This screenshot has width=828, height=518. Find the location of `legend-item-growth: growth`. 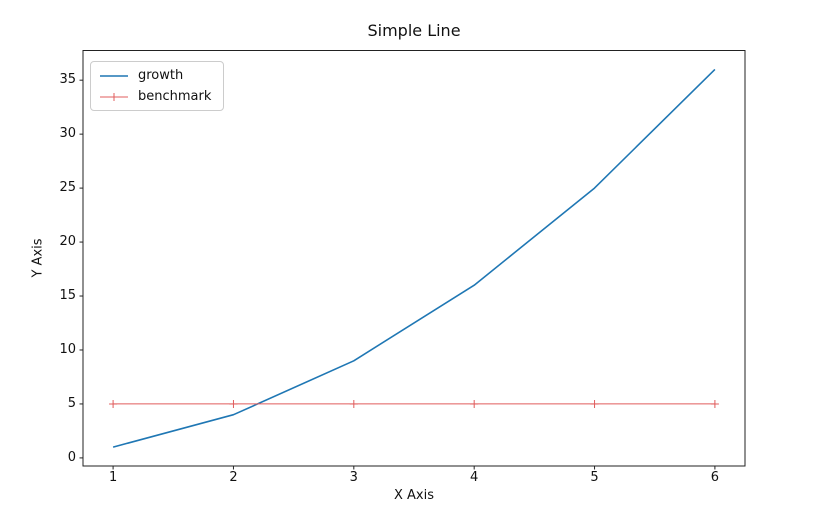

legend-item-growth: growth is located at coordinates (155, 75).